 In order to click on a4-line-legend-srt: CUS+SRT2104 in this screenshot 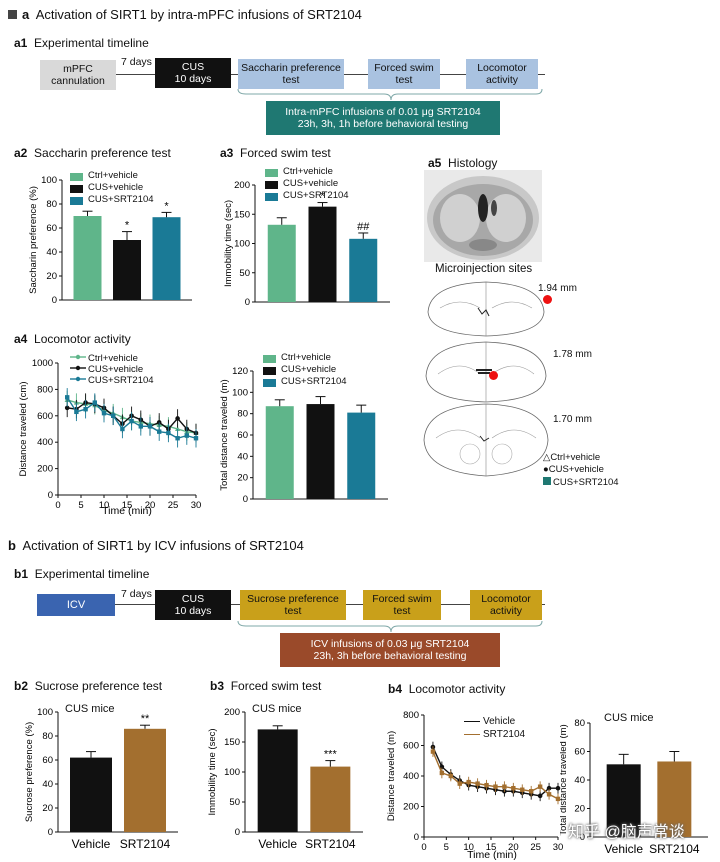, I will do `click(121, 380)`.